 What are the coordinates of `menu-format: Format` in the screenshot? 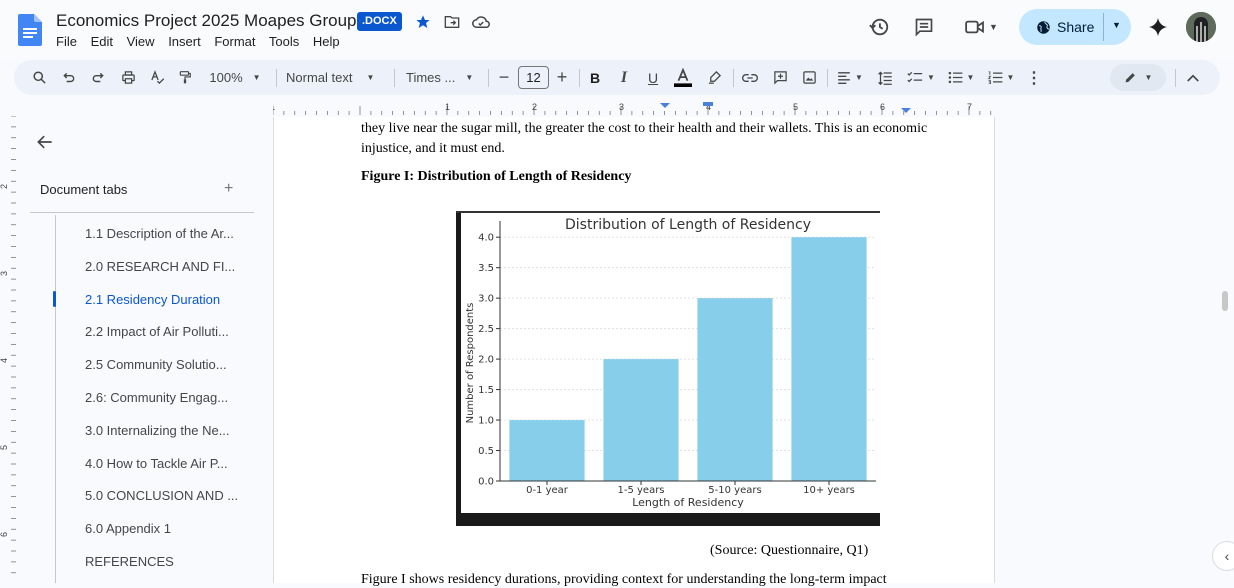 It's located at (235, 41).